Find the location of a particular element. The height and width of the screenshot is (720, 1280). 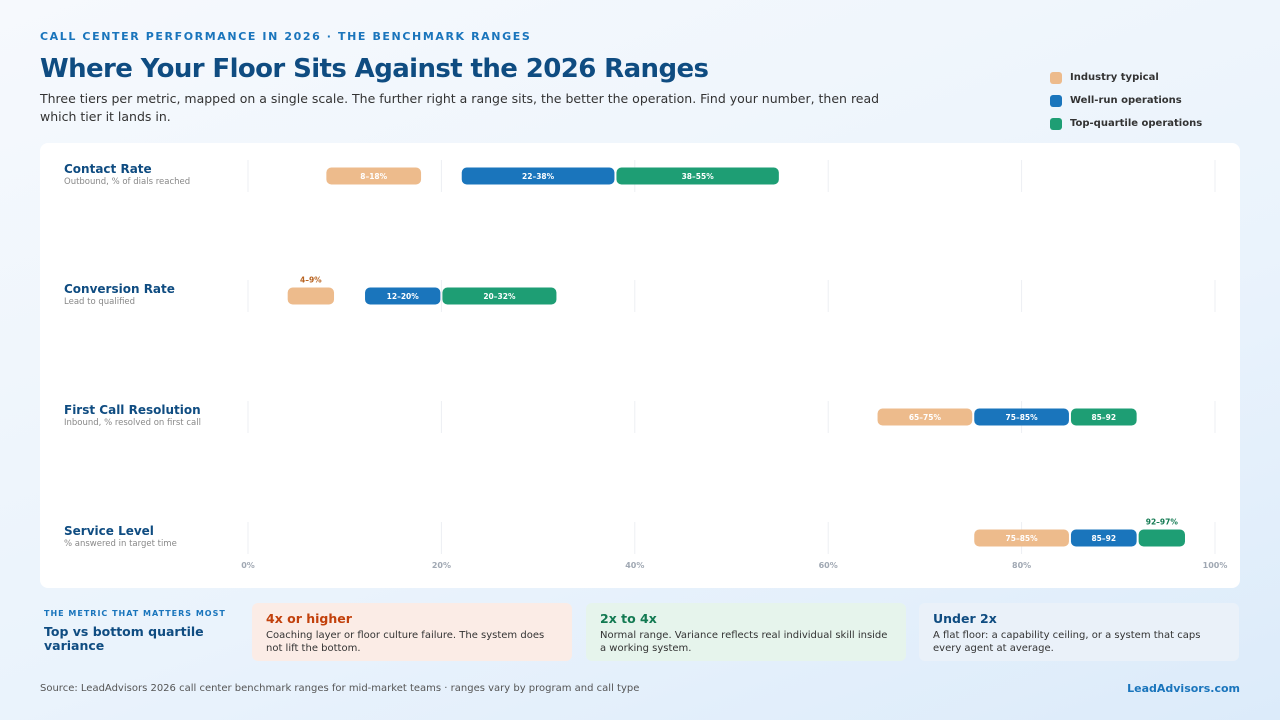

category-label: Conversion Rate is located at coordinates (119, 289).